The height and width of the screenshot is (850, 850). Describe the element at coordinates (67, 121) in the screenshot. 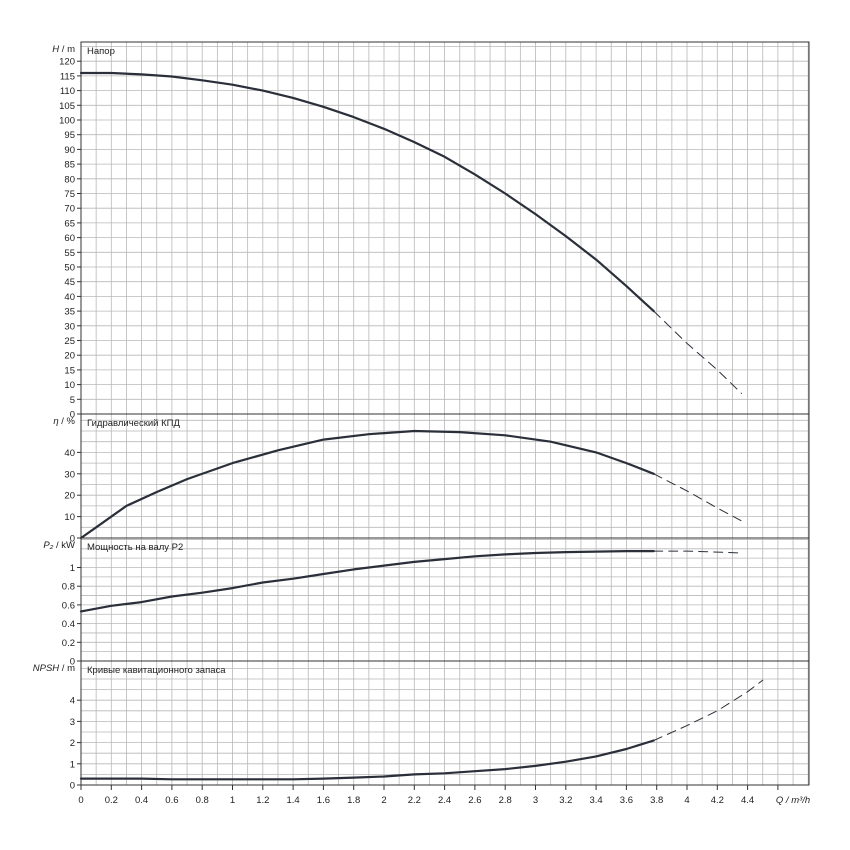

I see `y-tick-label: 100` at that location.